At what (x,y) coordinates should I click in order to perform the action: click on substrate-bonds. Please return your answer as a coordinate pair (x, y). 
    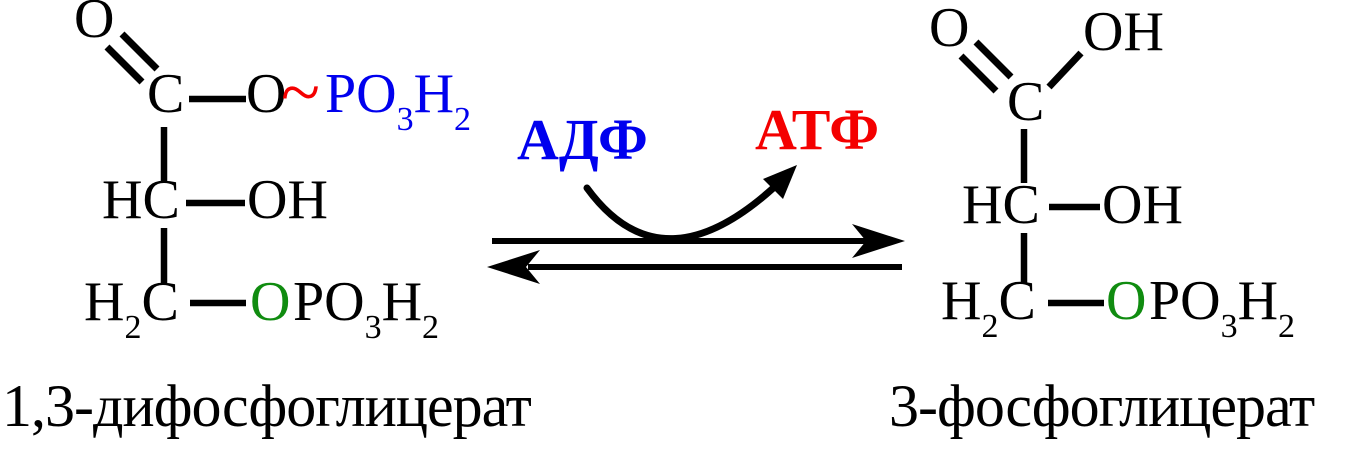
    Looking at the image, I should click on (175, 169).